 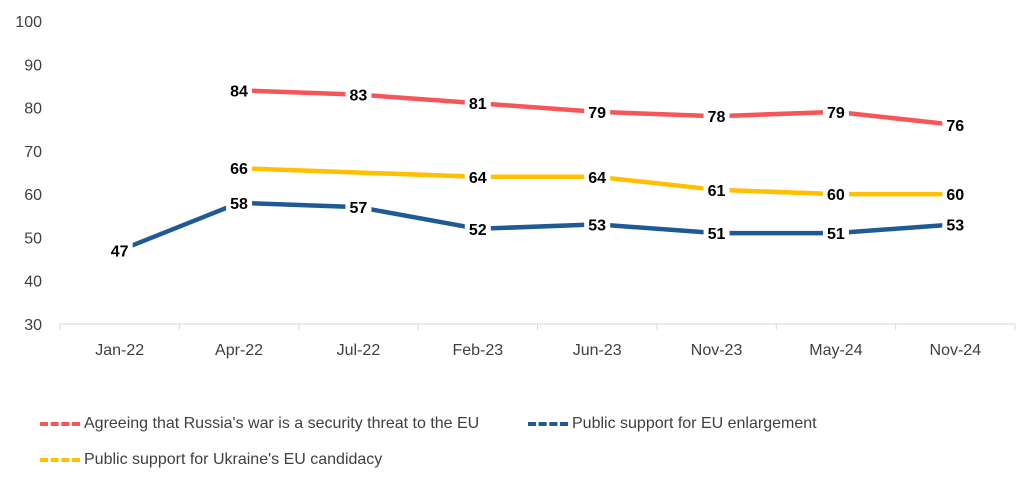 I want to click on data-label-text: 61, so click(x=717, y=191).